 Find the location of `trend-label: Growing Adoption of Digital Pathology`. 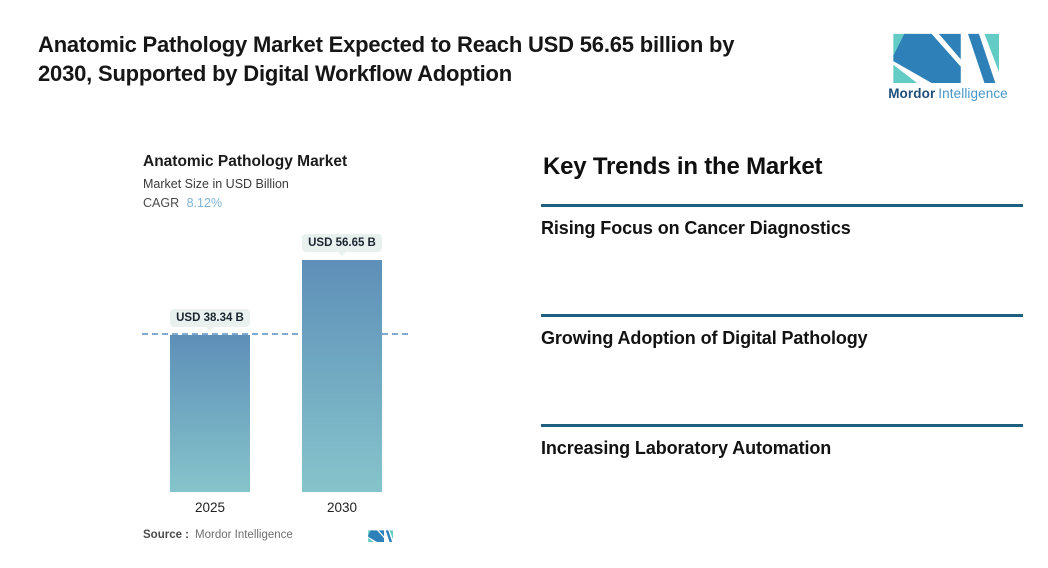

trend-label: Growing Adoption of Digital Pathology is located at coordinates (704, 338).